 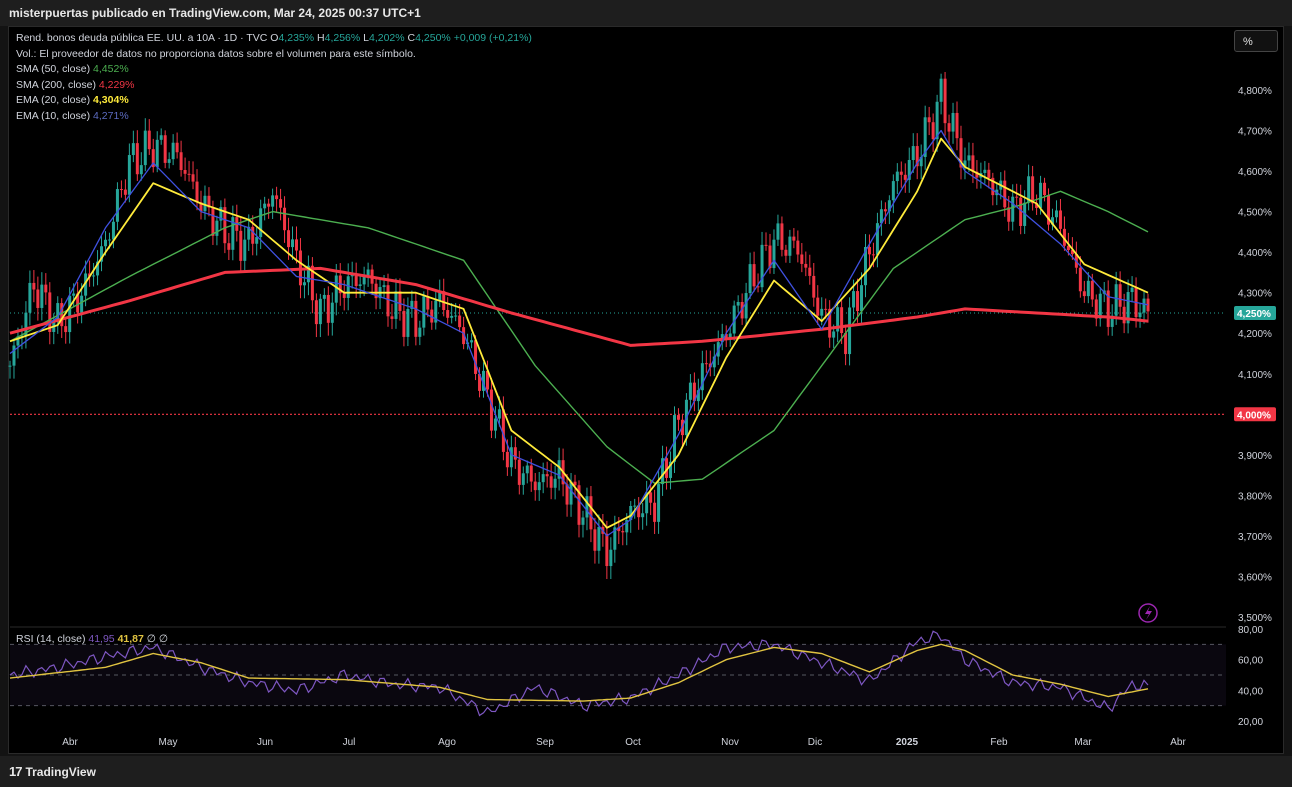 What do you see at coordinates (53, 100) in the screenshot?
I see `indicator-name: EMA (20, close)` at bounding box center [53, 100].